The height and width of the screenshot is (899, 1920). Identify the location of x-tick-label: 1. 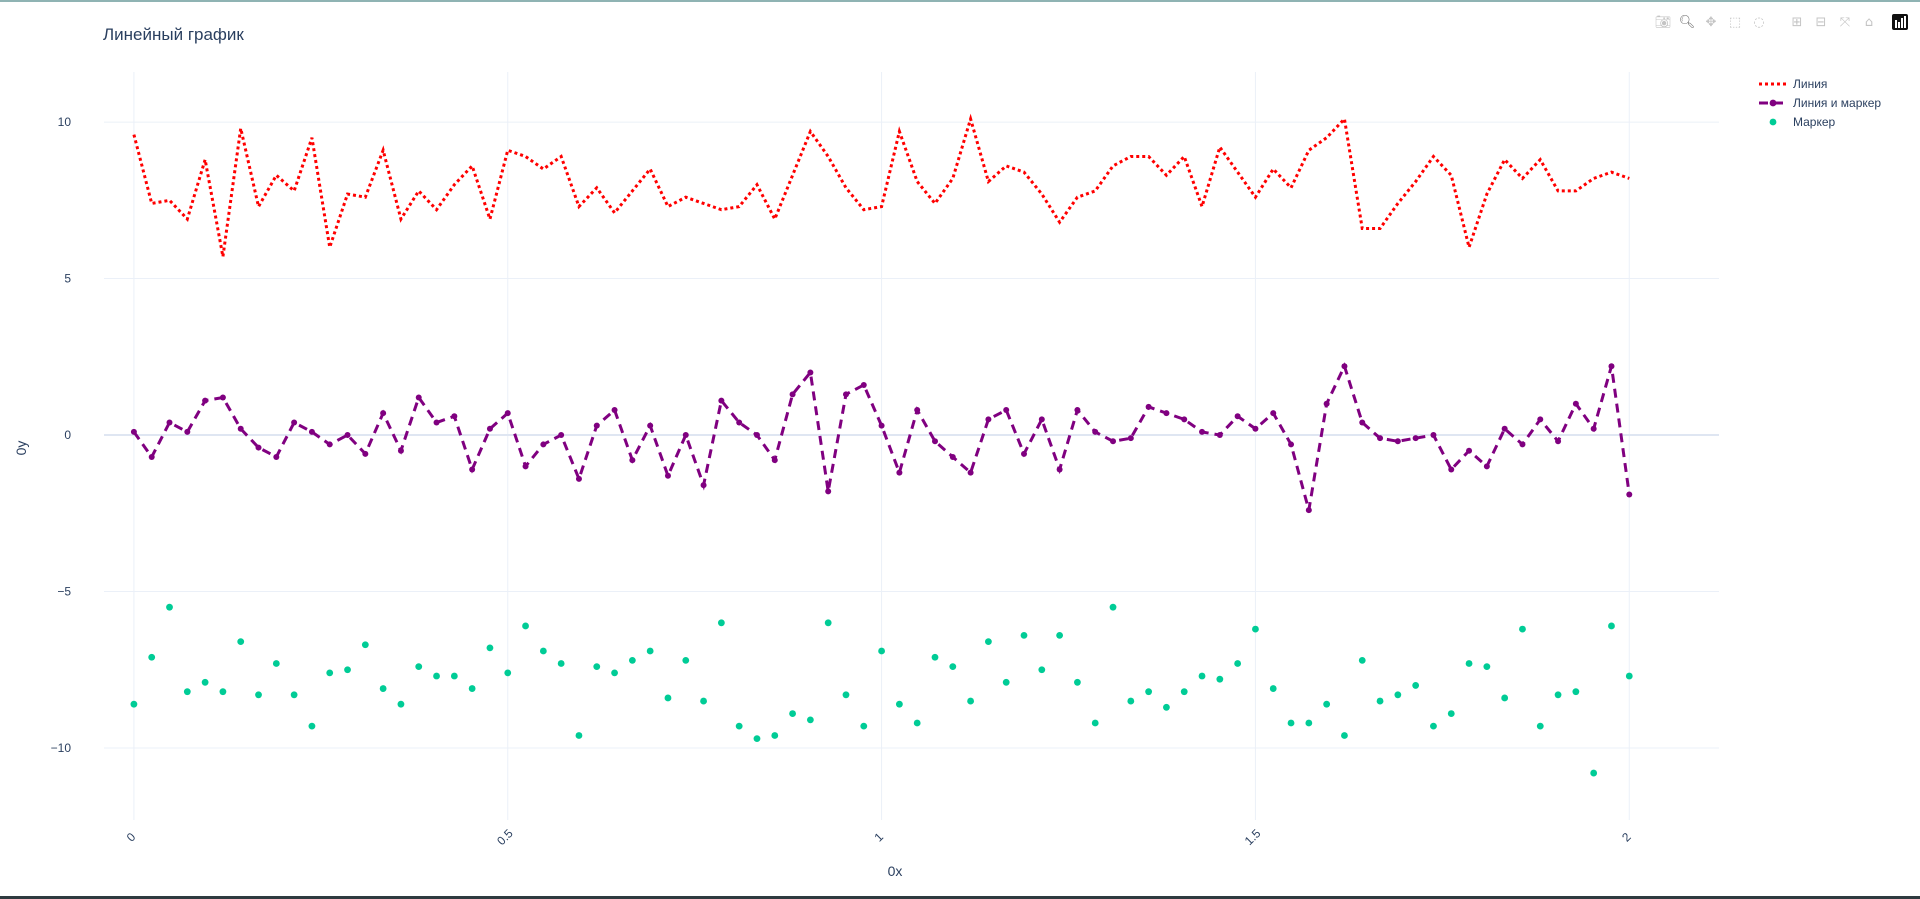
(878, 837).